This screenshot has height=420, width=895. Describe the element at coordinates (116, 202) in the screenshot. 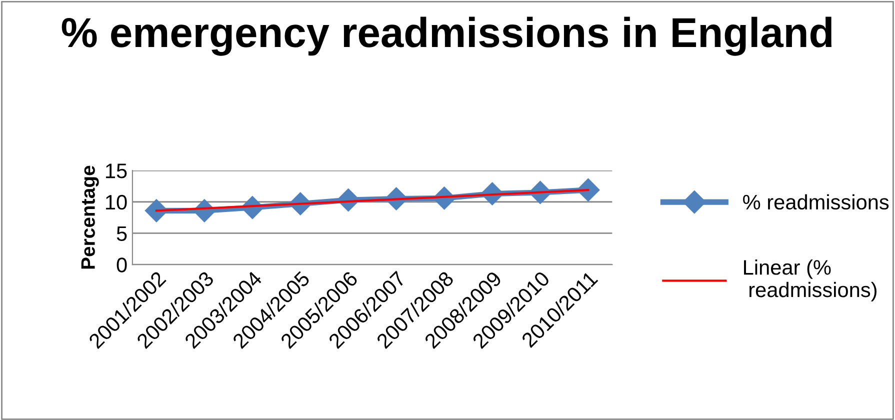

I see `y-tick-label: 10` at that location.